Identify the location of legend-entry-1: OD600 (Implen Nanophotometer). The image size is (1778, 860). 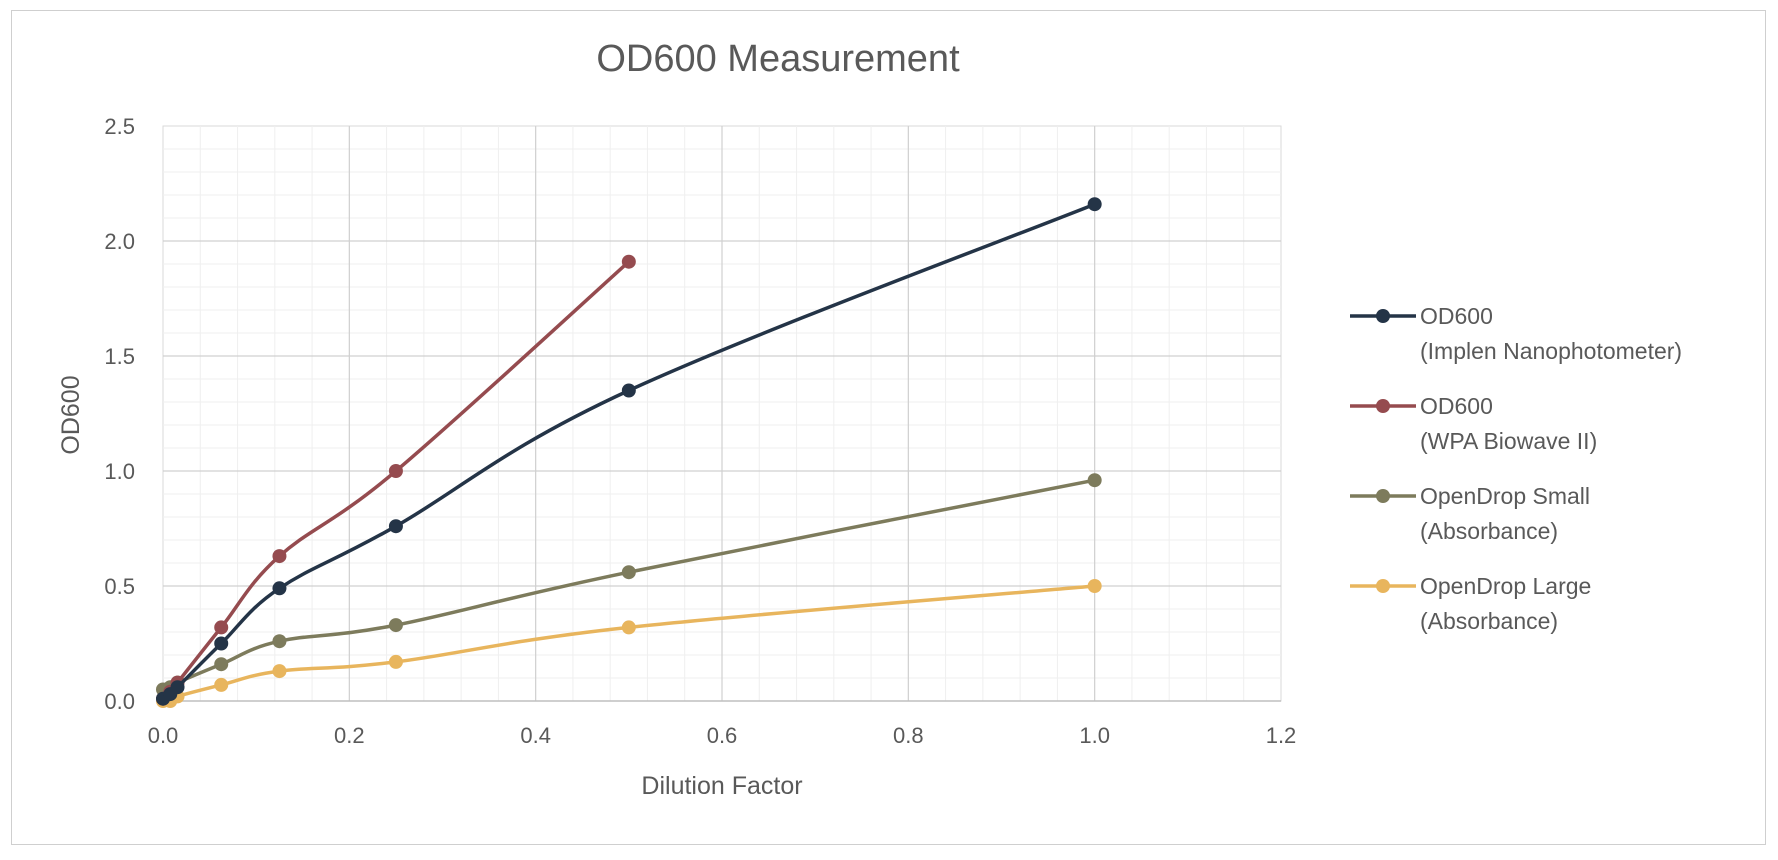
(1516, 333).